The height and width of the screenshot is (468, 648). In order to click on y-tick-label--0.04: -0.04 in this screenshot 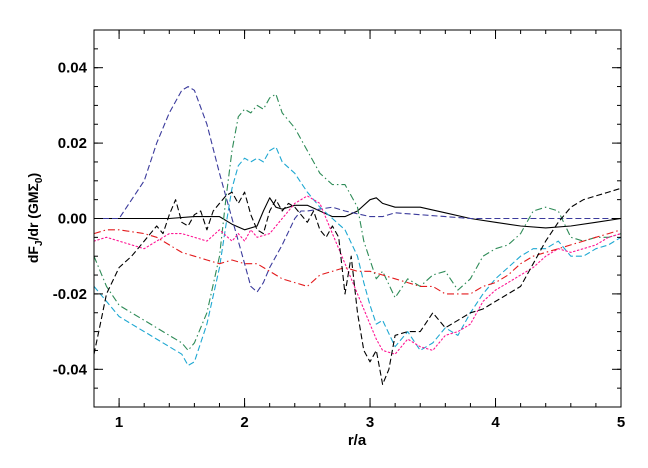, I will do `click(70, 369)`.